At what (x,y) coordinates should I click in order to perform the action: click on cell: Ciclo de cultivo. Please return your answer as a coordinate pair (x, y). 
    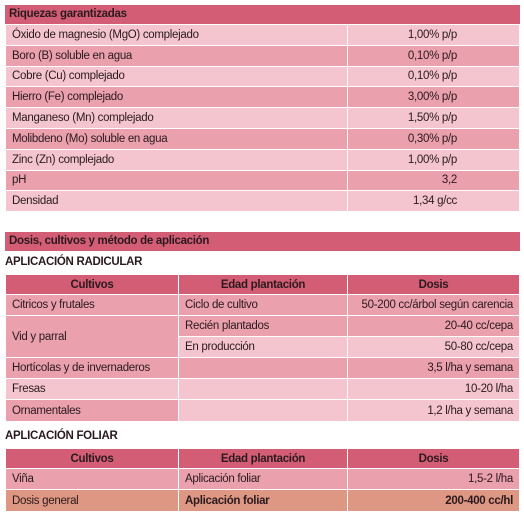
    Looking at the image, I should click on (263, 305).